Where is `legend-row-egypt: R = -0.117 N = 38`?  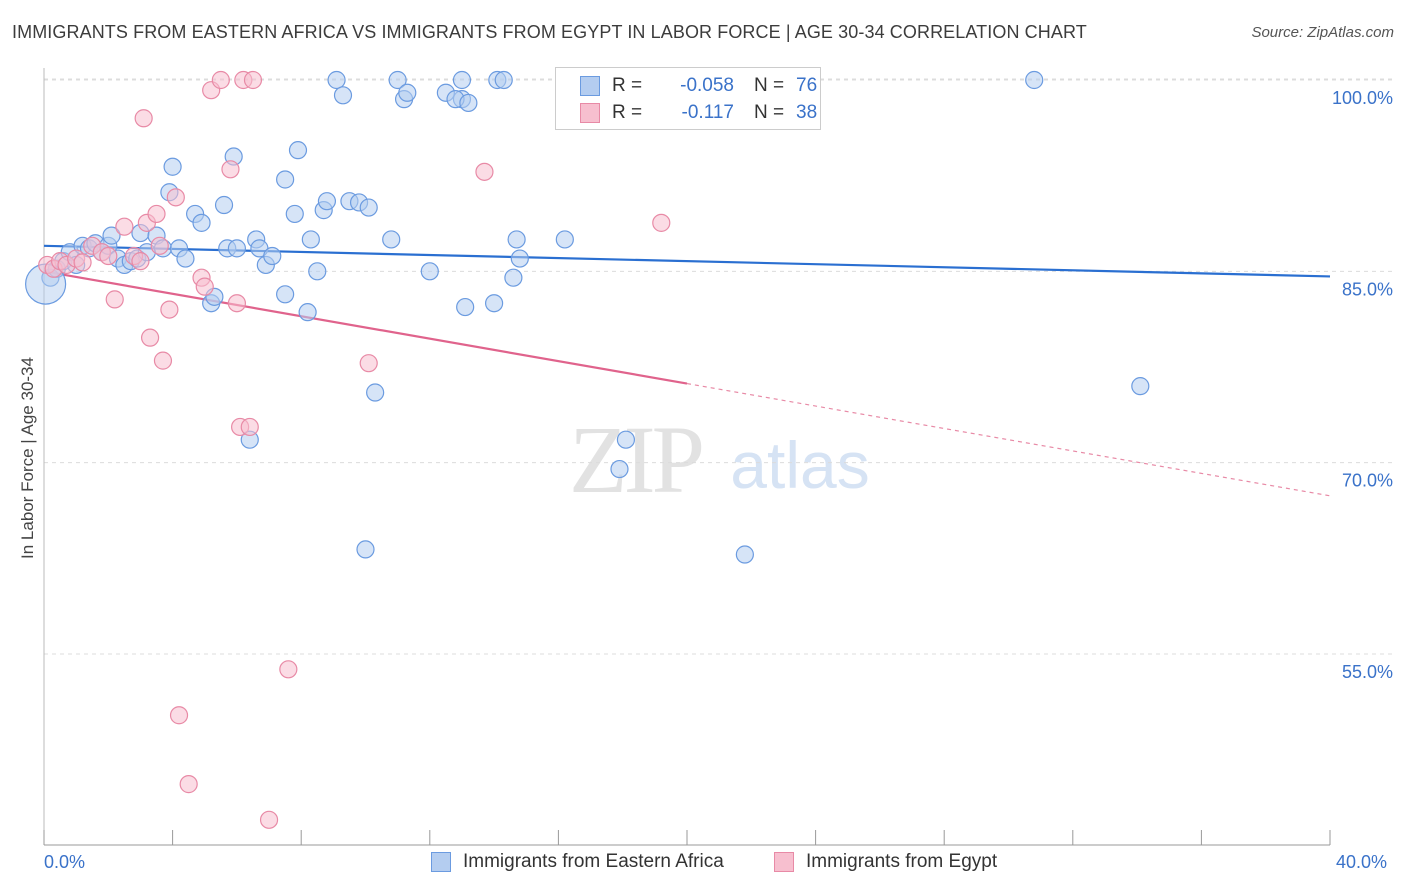
legend-row-egypt: R = -0.117 N = 38 is located at coordinates (686, 113).